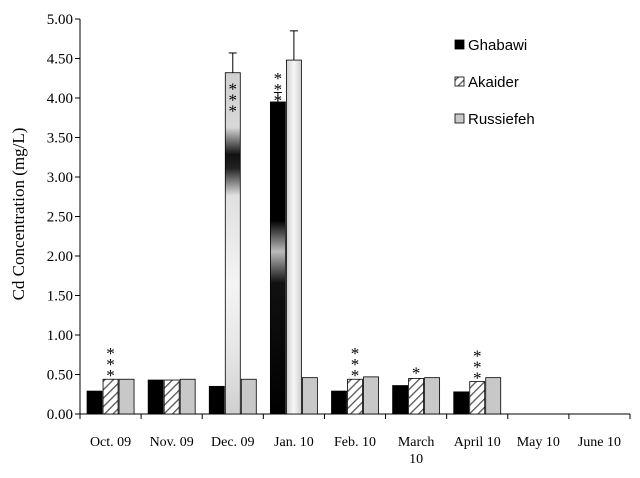 The width and height of the screenshot is (640, 478). Describe the element at coordinates (501, 119) in the screenshot. I see `legend-label-russiefeh: Russiefeh` at that location.